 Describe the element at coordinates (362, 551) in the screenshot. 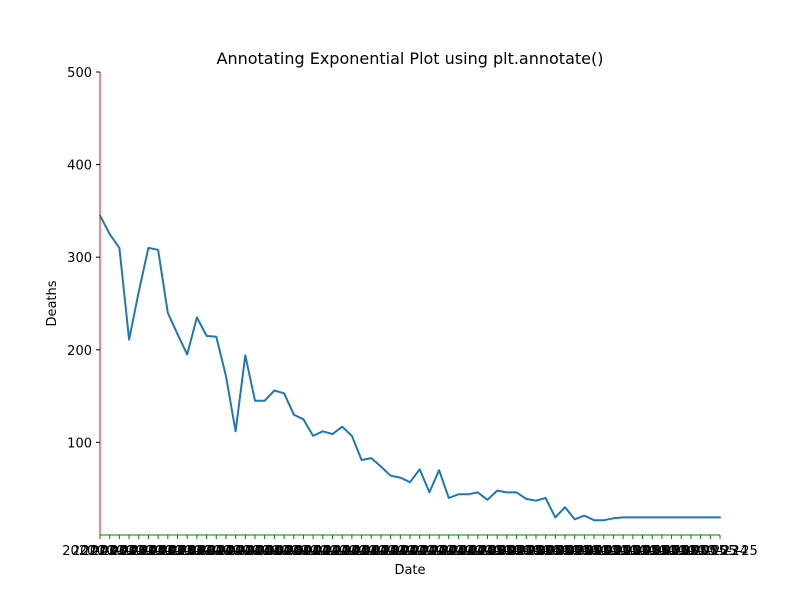

I see `x-tick-label: 2020-04-18` at that location.